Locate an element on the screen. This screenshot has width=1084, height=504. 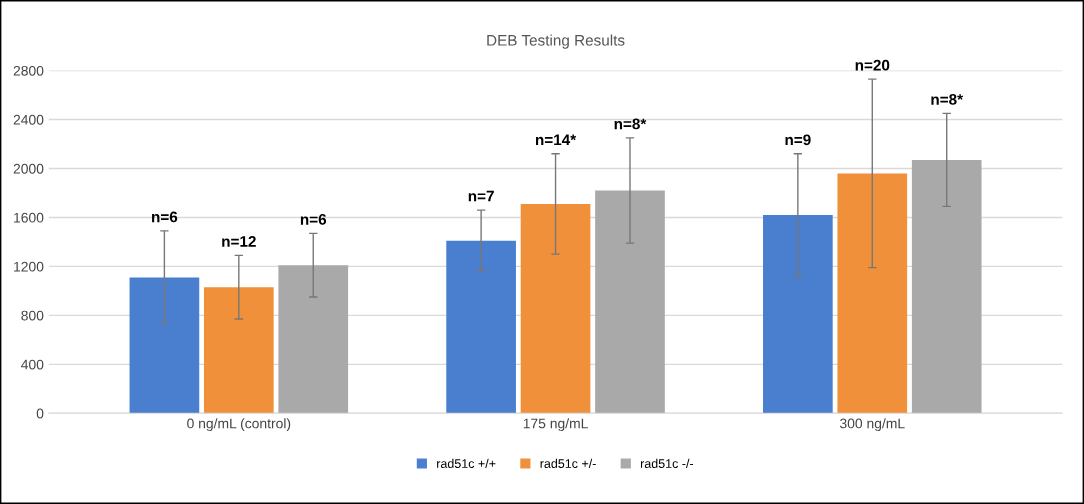
y-tick-label: 0 is located at coordinates (40, 413).